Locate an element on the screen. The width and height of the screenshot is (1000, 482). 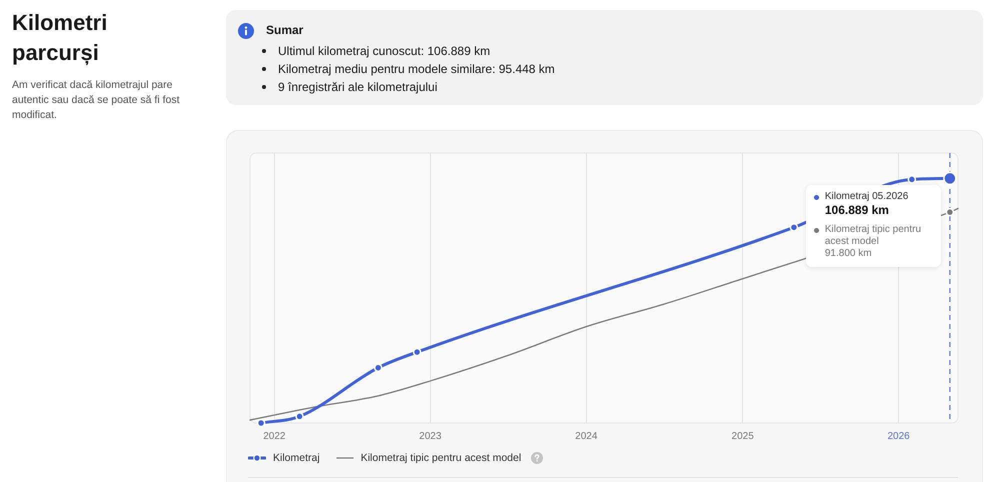
text: Kilometri parcurși is located at coordinates (60, 38).